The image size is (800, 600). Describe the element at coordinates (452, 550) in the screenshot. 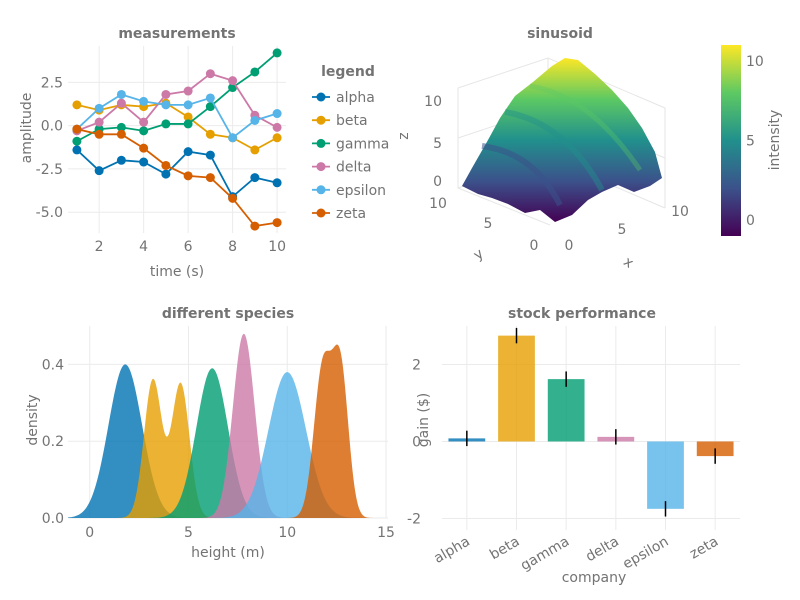

I see `x-tick-label: alpha` at that location.